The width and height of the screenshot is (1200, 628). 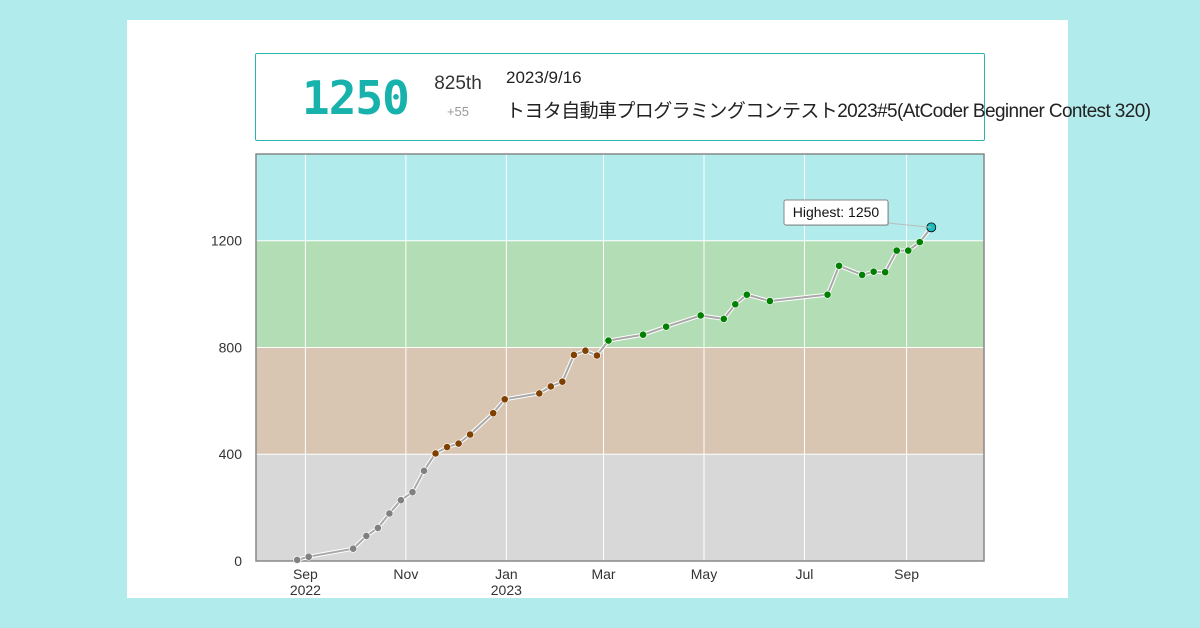 I want to click on annotation-connector, so click(x=909, y=225).